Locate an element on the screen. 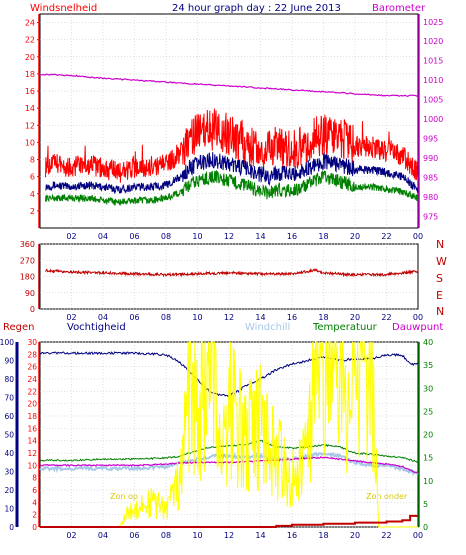 The width and height of the screenshot is (466, 555). climate-x-tick: 22 is located at coordinates (386, 535).